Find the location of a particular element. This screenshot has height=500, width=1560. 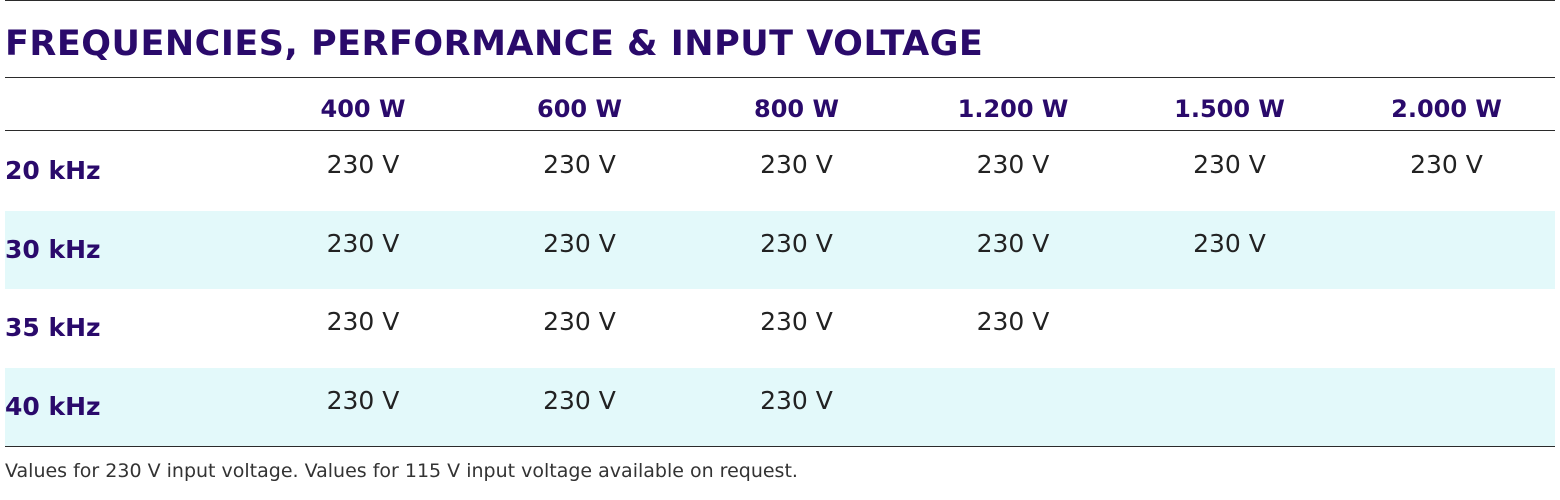

row-label: 40 kHz is located at coordinates (53, 406).